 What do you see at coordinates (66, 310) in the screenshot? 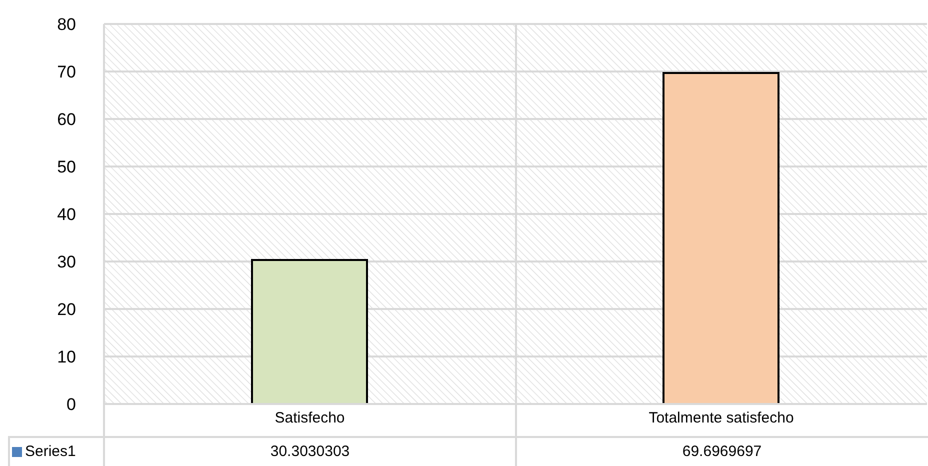
I see `y-tick-label: 20` at bounding box center [66, 310].